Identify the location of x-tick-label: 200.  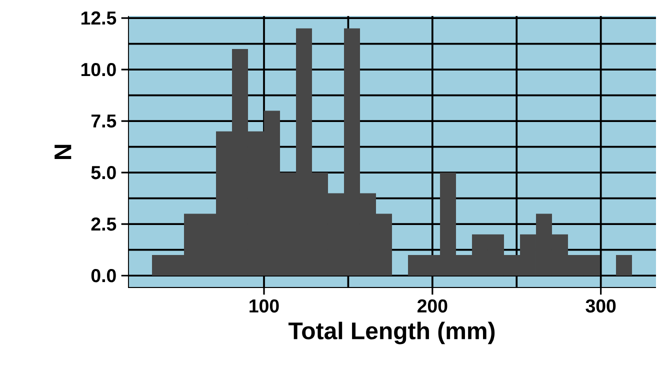
(432, 306).